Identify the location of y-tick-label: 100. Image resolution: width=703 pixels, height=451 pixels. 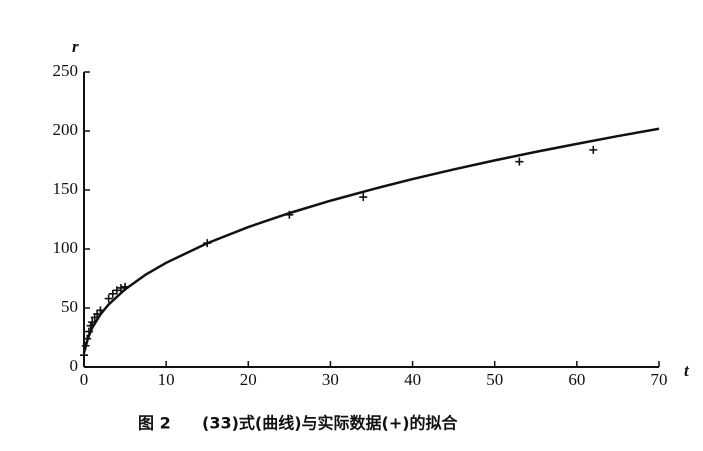
(66, 247).